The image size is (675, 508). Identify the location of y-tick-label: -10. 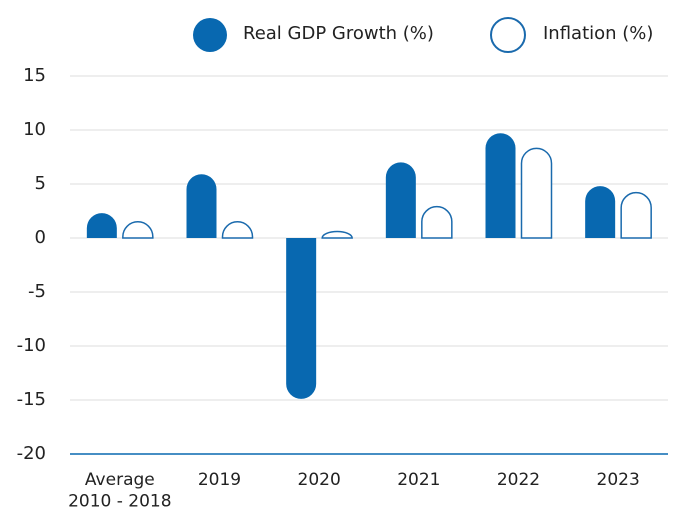
(31, 345).